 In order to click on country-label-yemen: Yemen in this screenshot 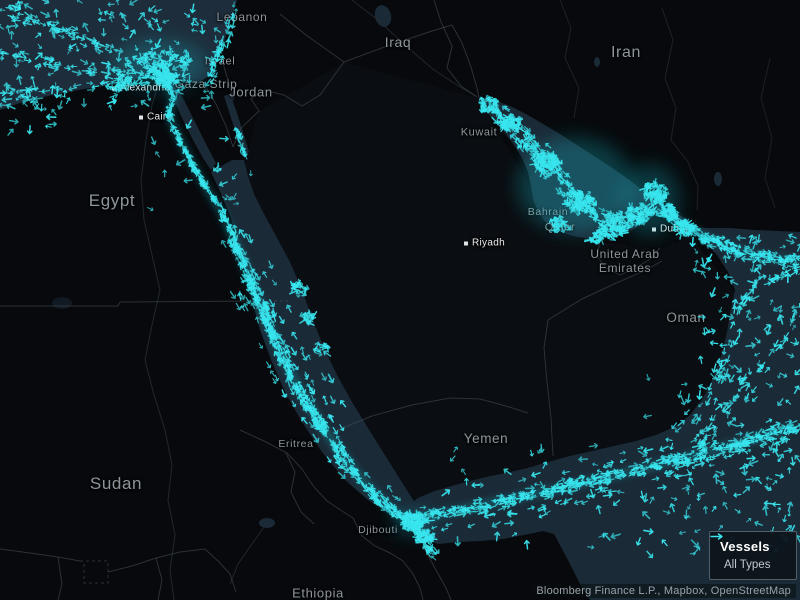, I will do `click(486, 439)`.